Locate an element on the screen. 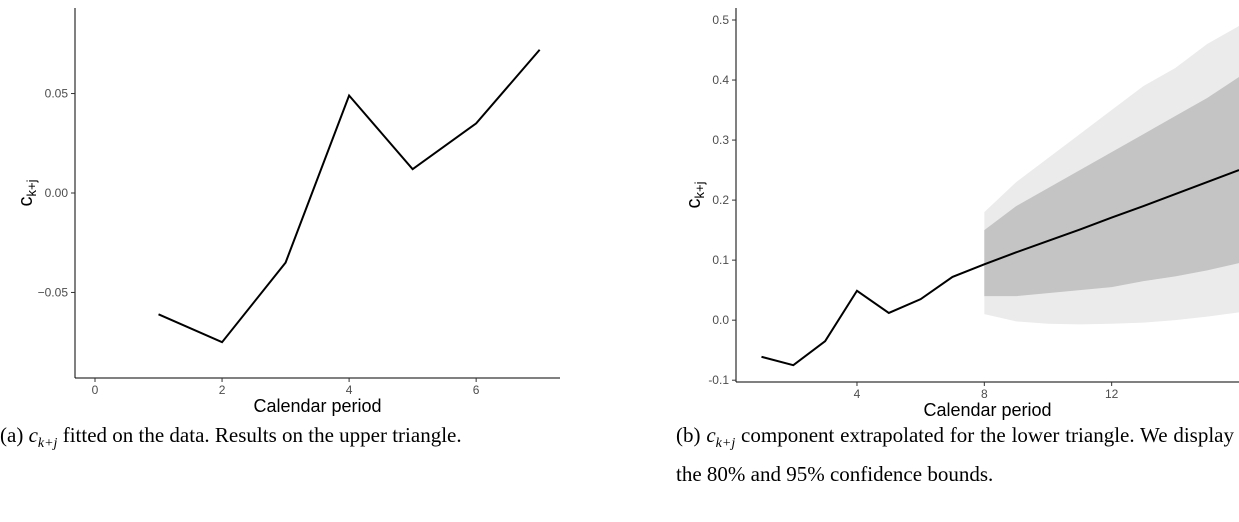 This screenshot has height=522, width=1239. y-tick-label: 0.0 is located at coordinates (720, 320).